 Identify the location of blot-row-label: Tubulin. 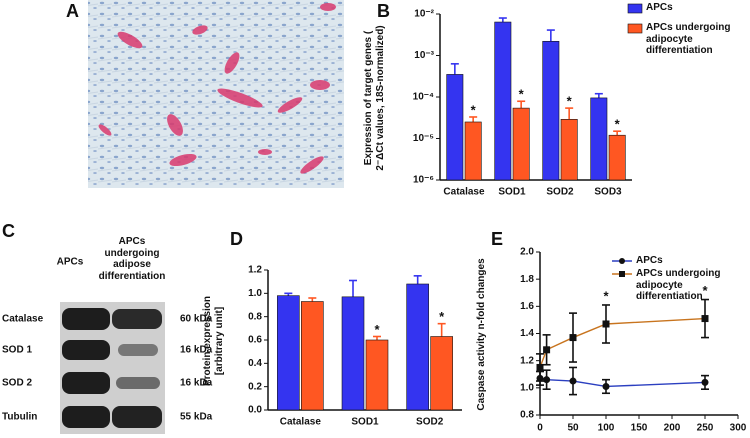
(19, 417).